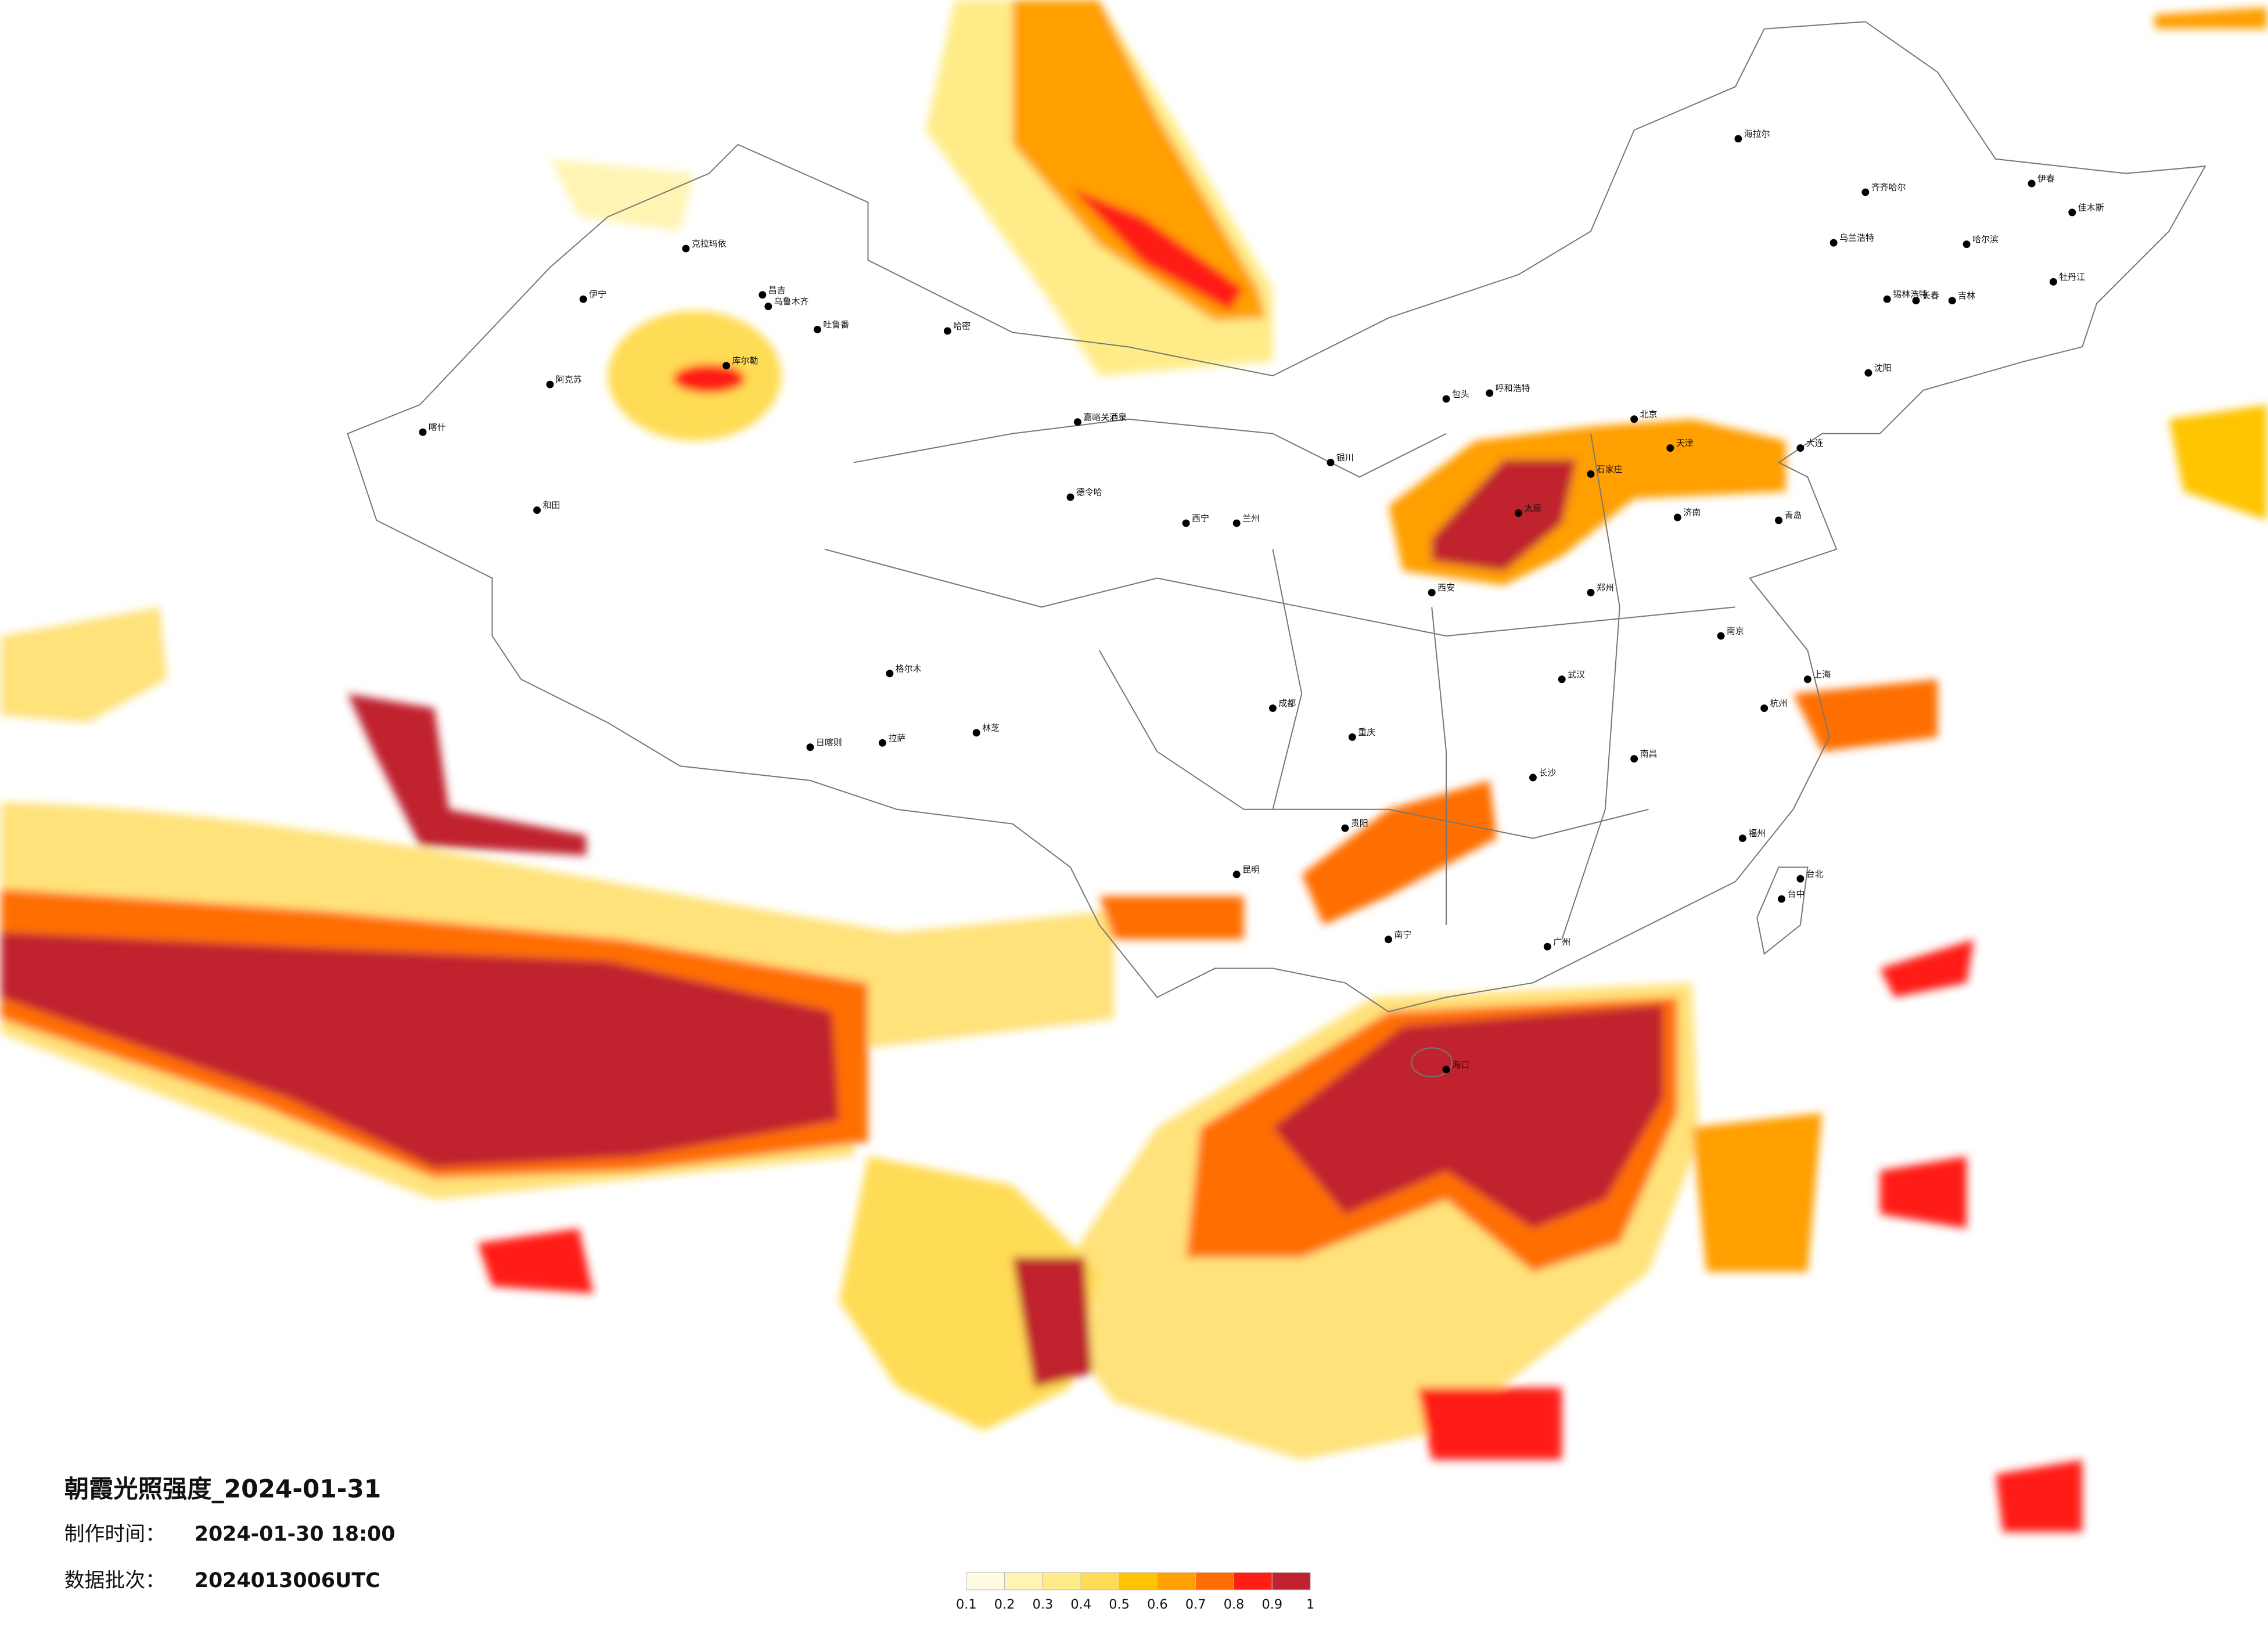 The width and height of the screenshot is (2268, 1626). Describe the element at coordinates (1822, 674) in the screenshot. I see `city-label: 上海` at that location.